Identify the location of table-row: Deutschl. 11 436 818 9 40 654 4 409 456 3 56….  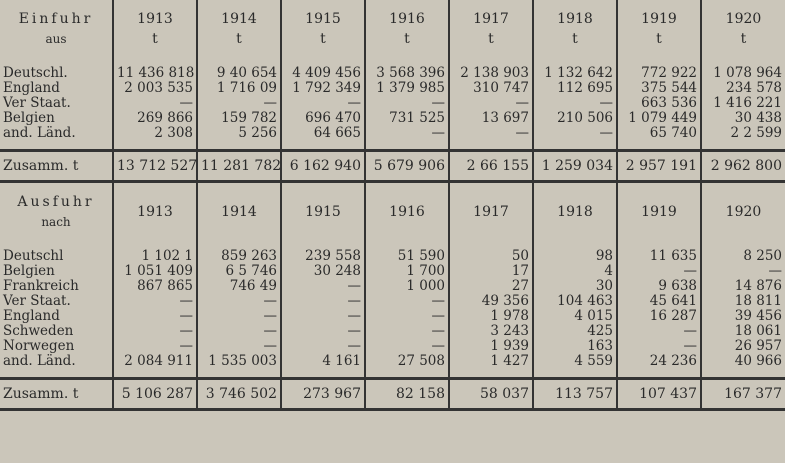
(392, 73).